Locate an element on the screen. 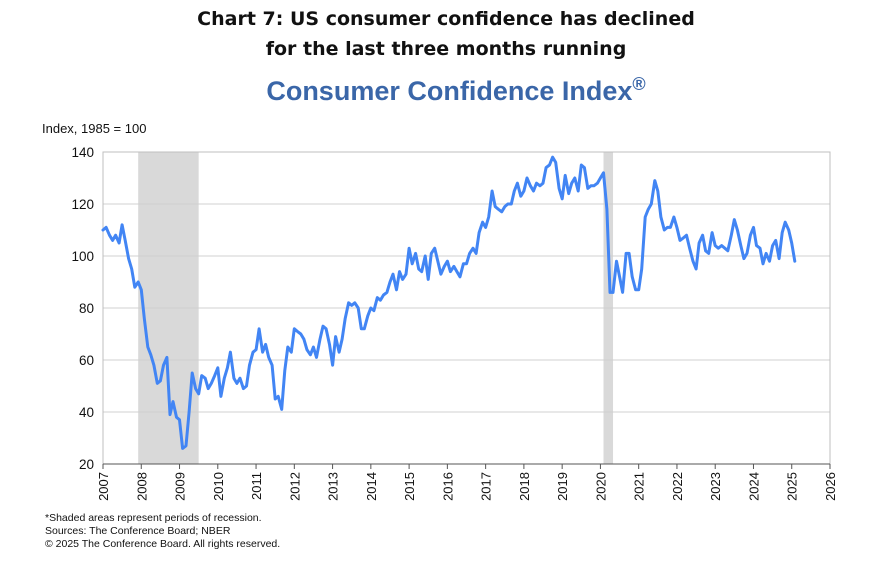 The image size is (892, 566). y-tick-label: 100 is located at coordinates (82, 256).